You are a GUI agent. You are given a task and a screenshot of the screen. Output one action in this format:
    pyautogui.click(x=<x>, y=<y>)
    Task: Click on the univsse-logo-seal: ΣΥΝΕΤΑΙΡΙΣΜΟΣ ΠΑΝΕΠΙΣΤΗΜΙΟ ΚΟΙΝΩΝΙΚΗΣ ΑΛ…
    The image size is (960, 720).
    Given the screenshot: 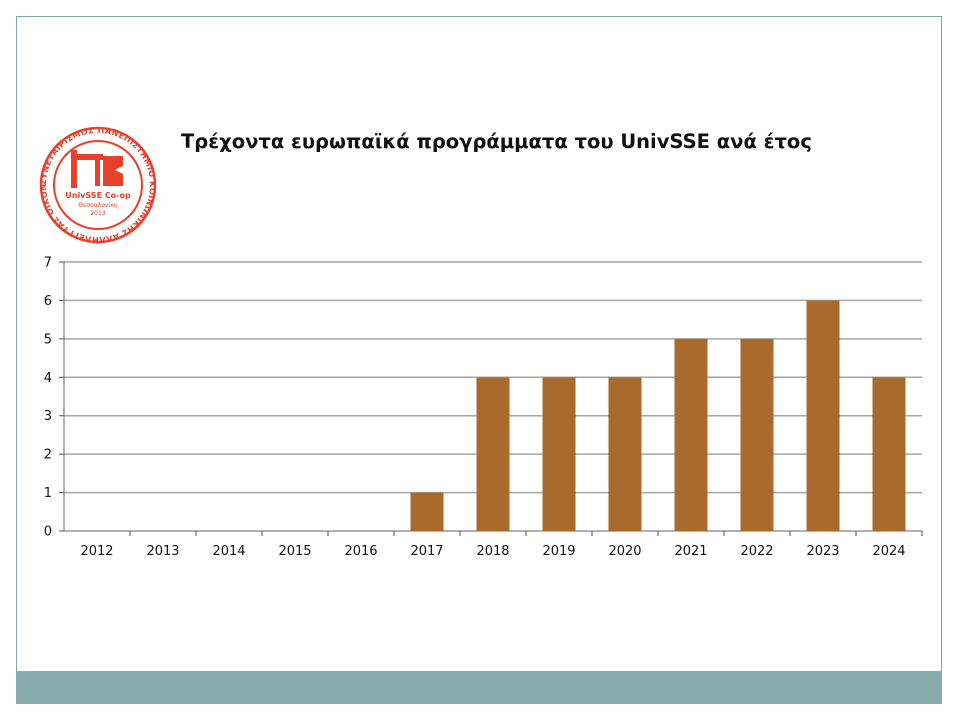 What is the action you would take?
    pyautogui.click(x=98, y=185)
    